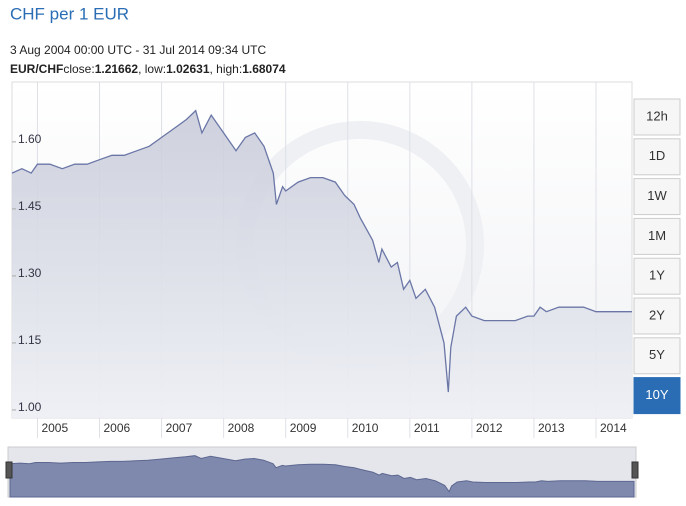 The width and height of the screenshot is (686, 506). Describe the element at coordinates (117, 69) in the screenshot. I see `stat-value: 1.21662` at that location.